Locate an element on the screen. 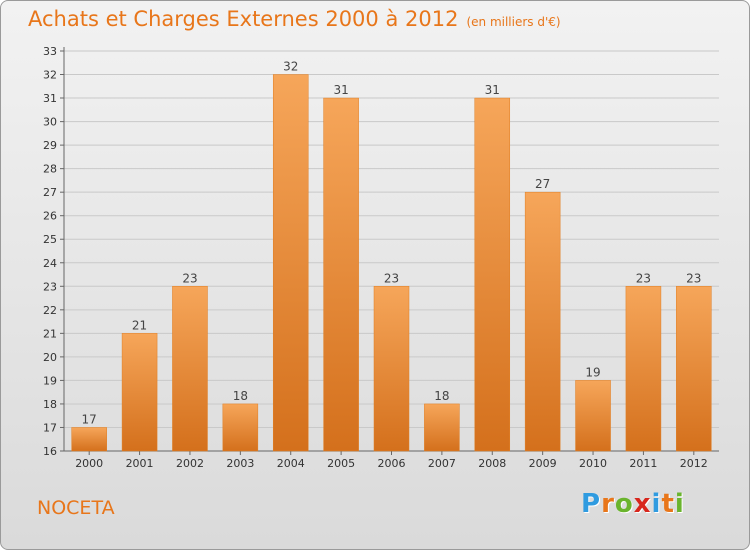 This screenshot has width=750, height=550. value-label-2001: 21 is located at coordinates (139, 325).